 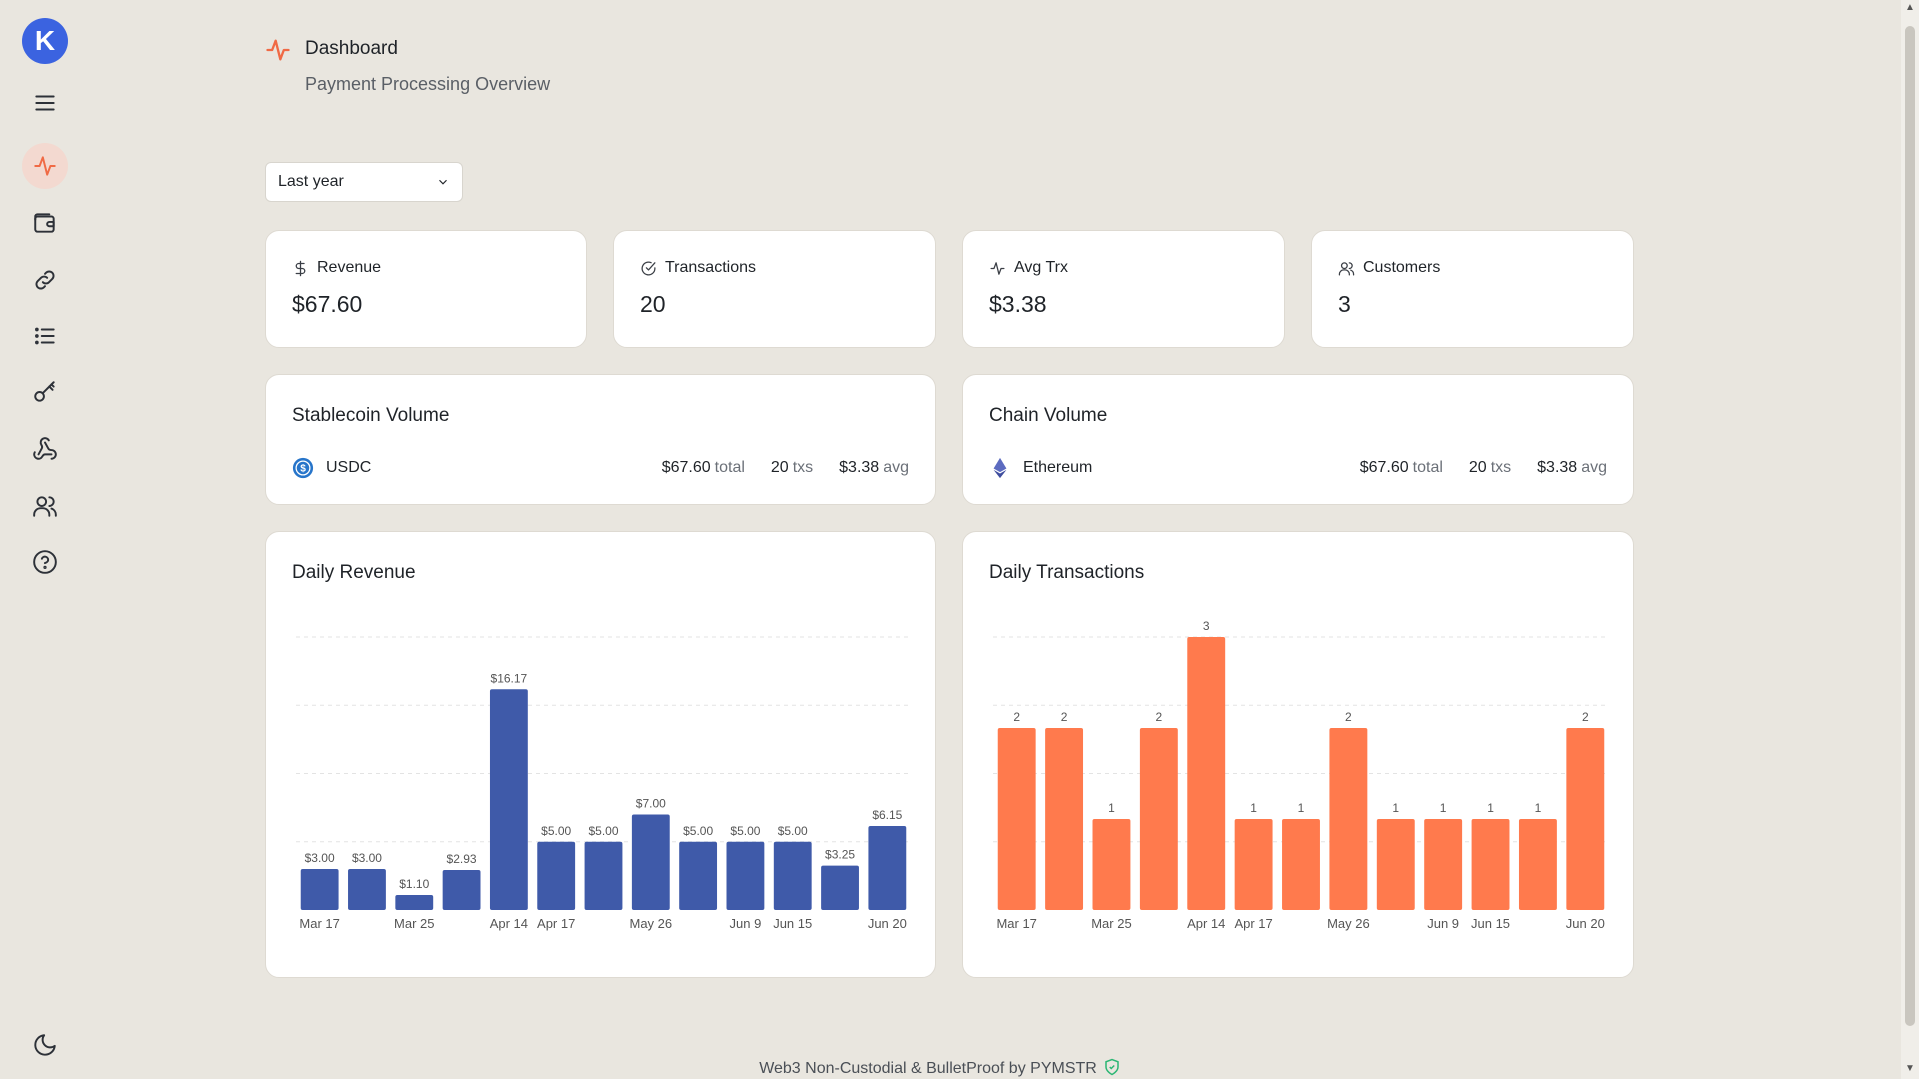 What do you see at coordinates (1402, 267) in the screenshot?
I see `stat-label: Customers` at bounding box center [1402, 267].